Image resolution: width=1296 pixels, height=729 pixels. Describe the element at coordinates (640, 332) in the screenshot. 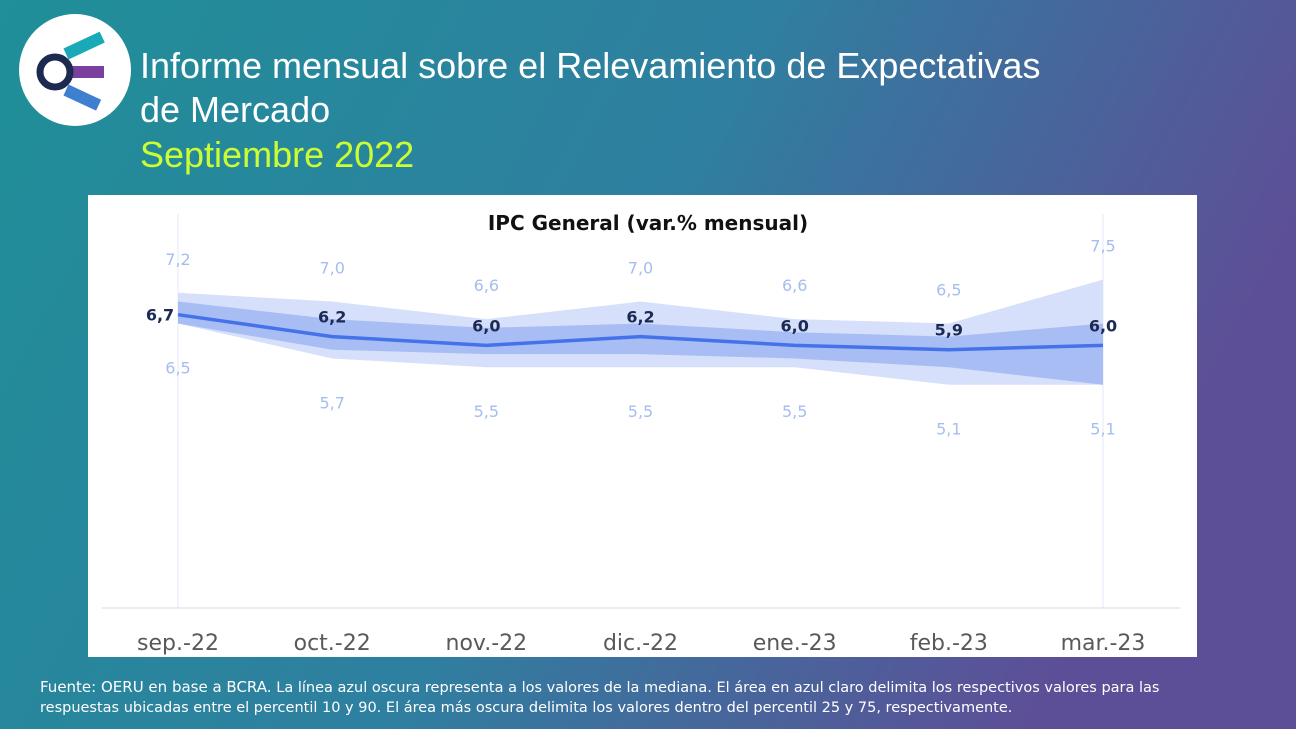

I see `median-line` at that location.